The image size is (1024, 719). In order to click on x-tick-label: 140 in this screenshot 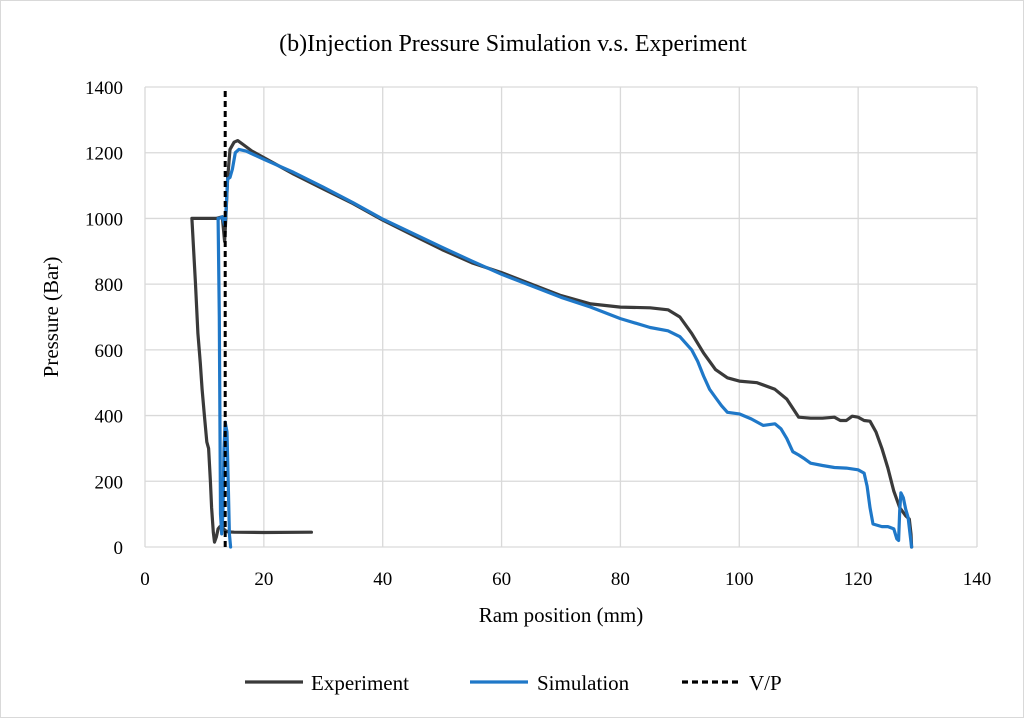, I will do `click(977, 579)`.